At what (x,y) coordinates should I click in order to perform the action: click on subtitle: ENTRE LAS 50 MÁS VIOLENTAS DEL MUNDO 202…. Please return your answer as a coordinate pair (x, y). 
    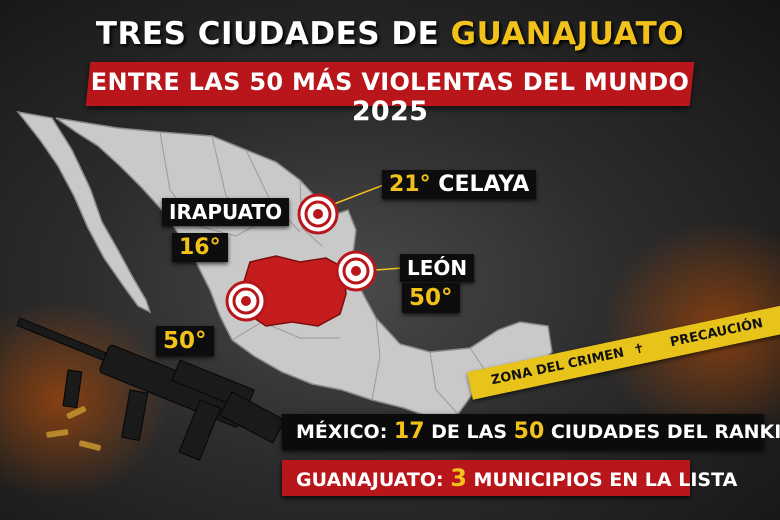
    Looking at the image, I should click on (390, 97).